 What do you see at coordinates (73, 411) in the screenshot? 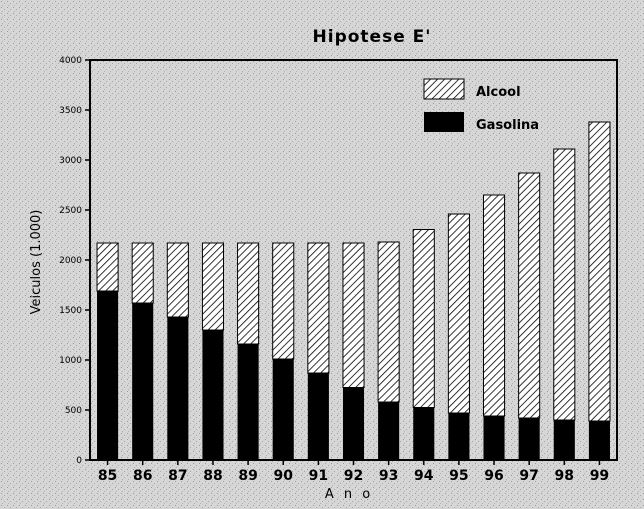
I see `y-tick-label: 500` at bounding box center [73, 411].